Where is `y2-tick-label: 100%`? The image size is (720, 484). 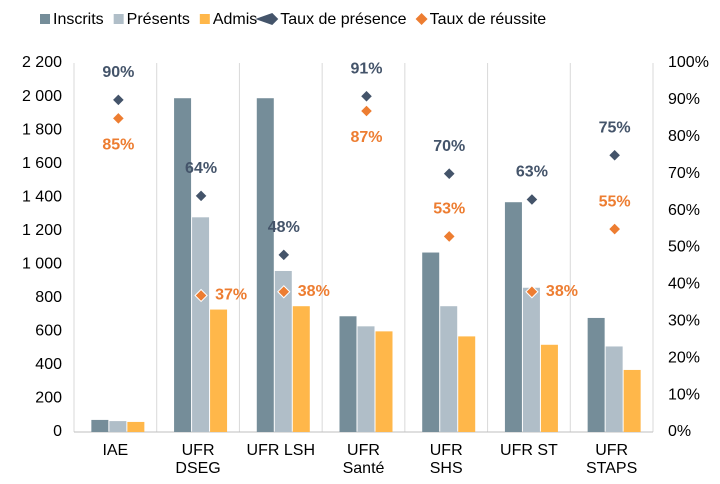
y2-tick-label: 100% is located at coordinates (688, 62).